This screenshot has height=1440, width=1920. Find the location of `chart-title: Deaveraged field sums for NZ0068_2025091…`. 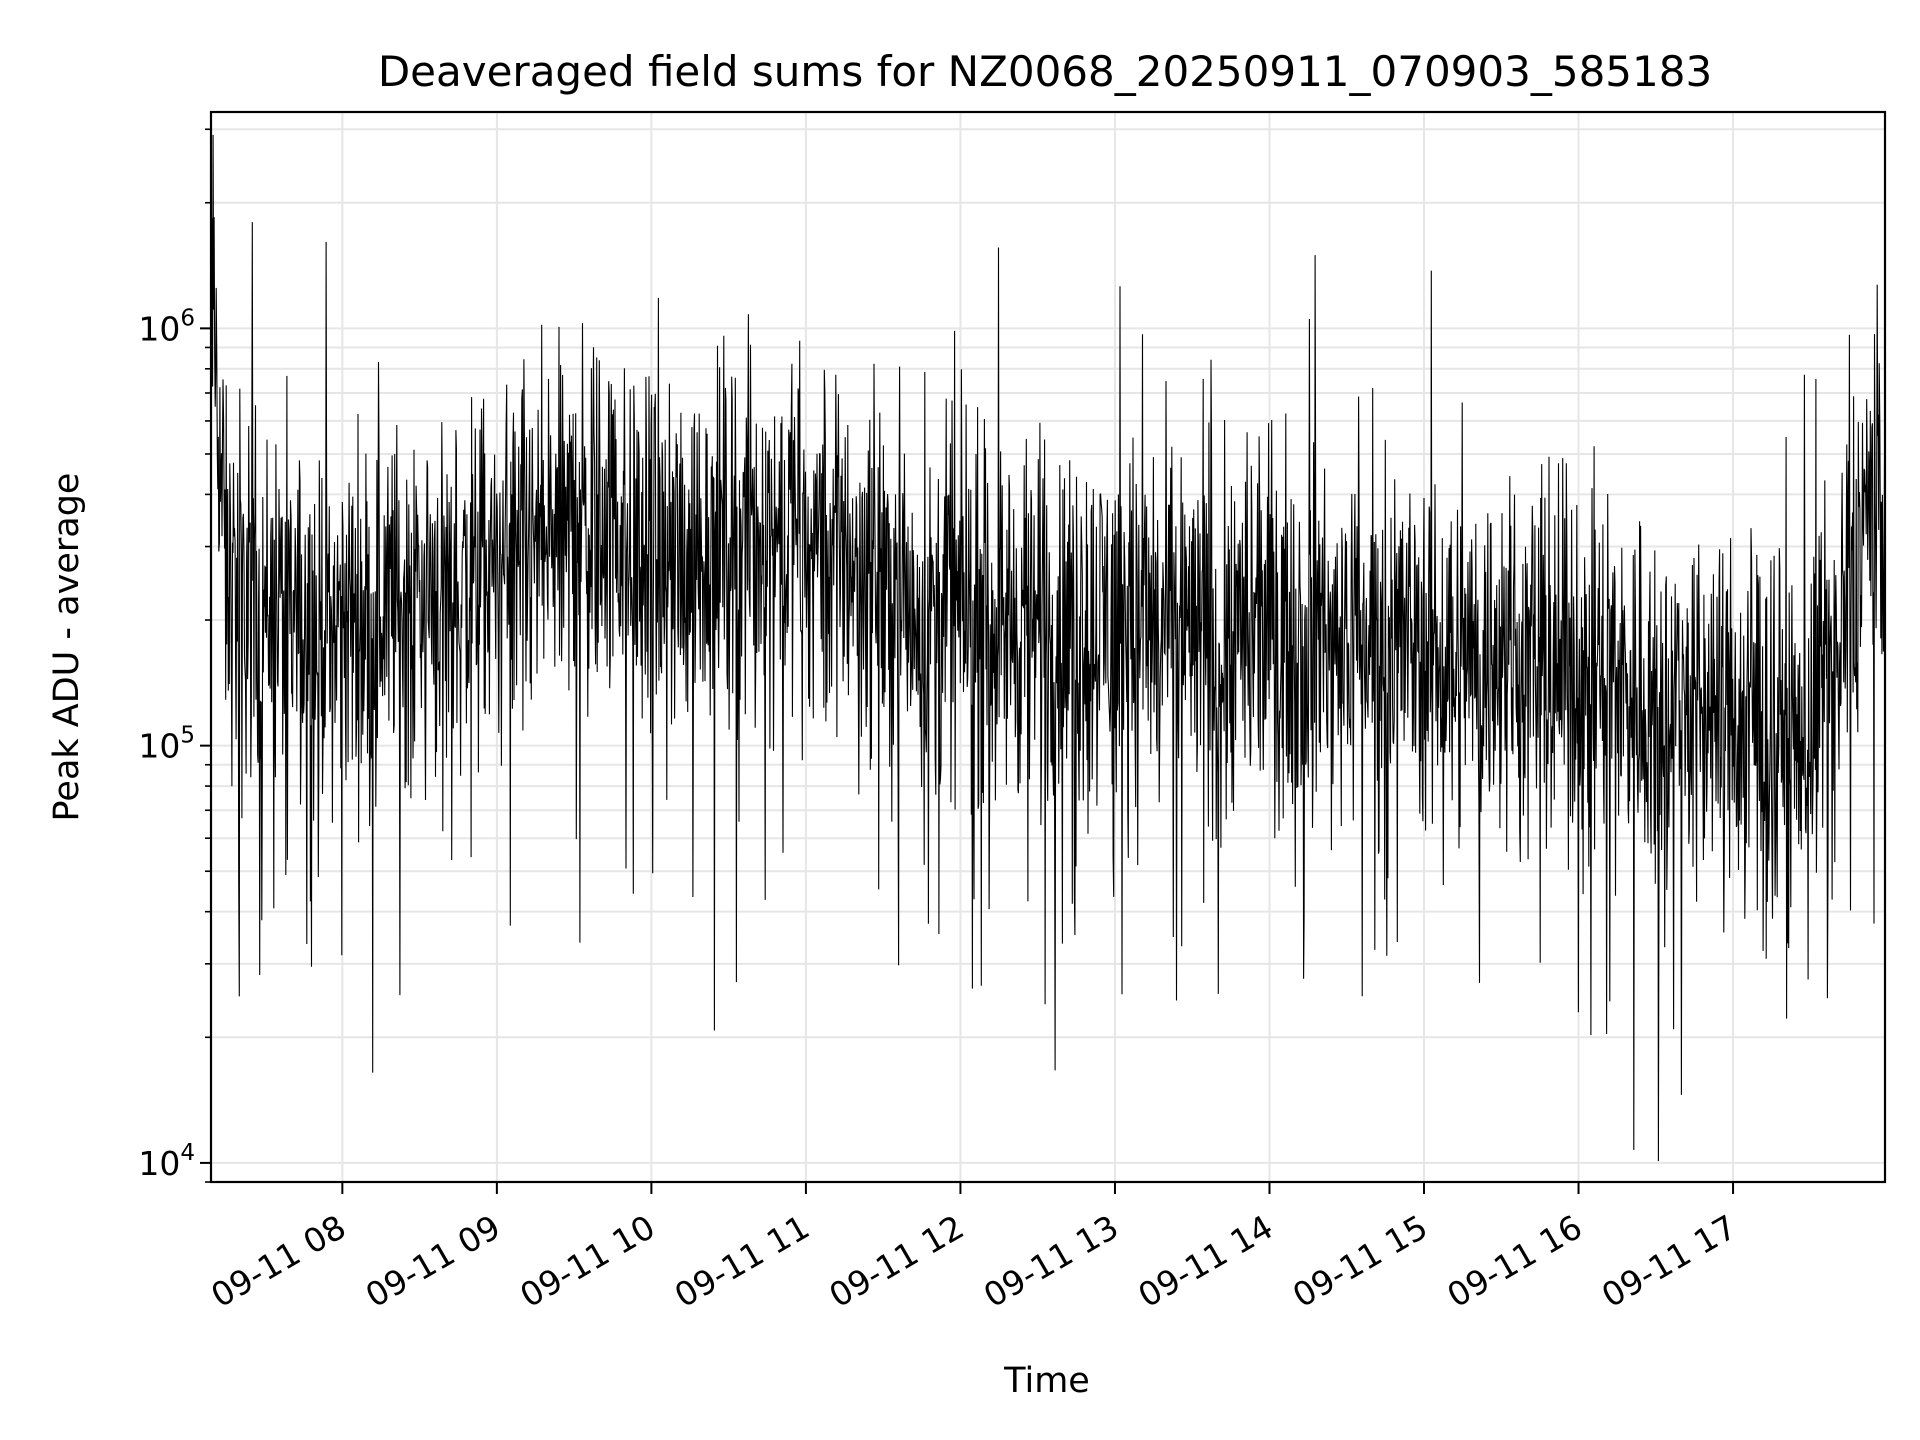

chart-title: Deaveraged field sums for NZ0068_2025091… is located at coordinates (1045, 71).